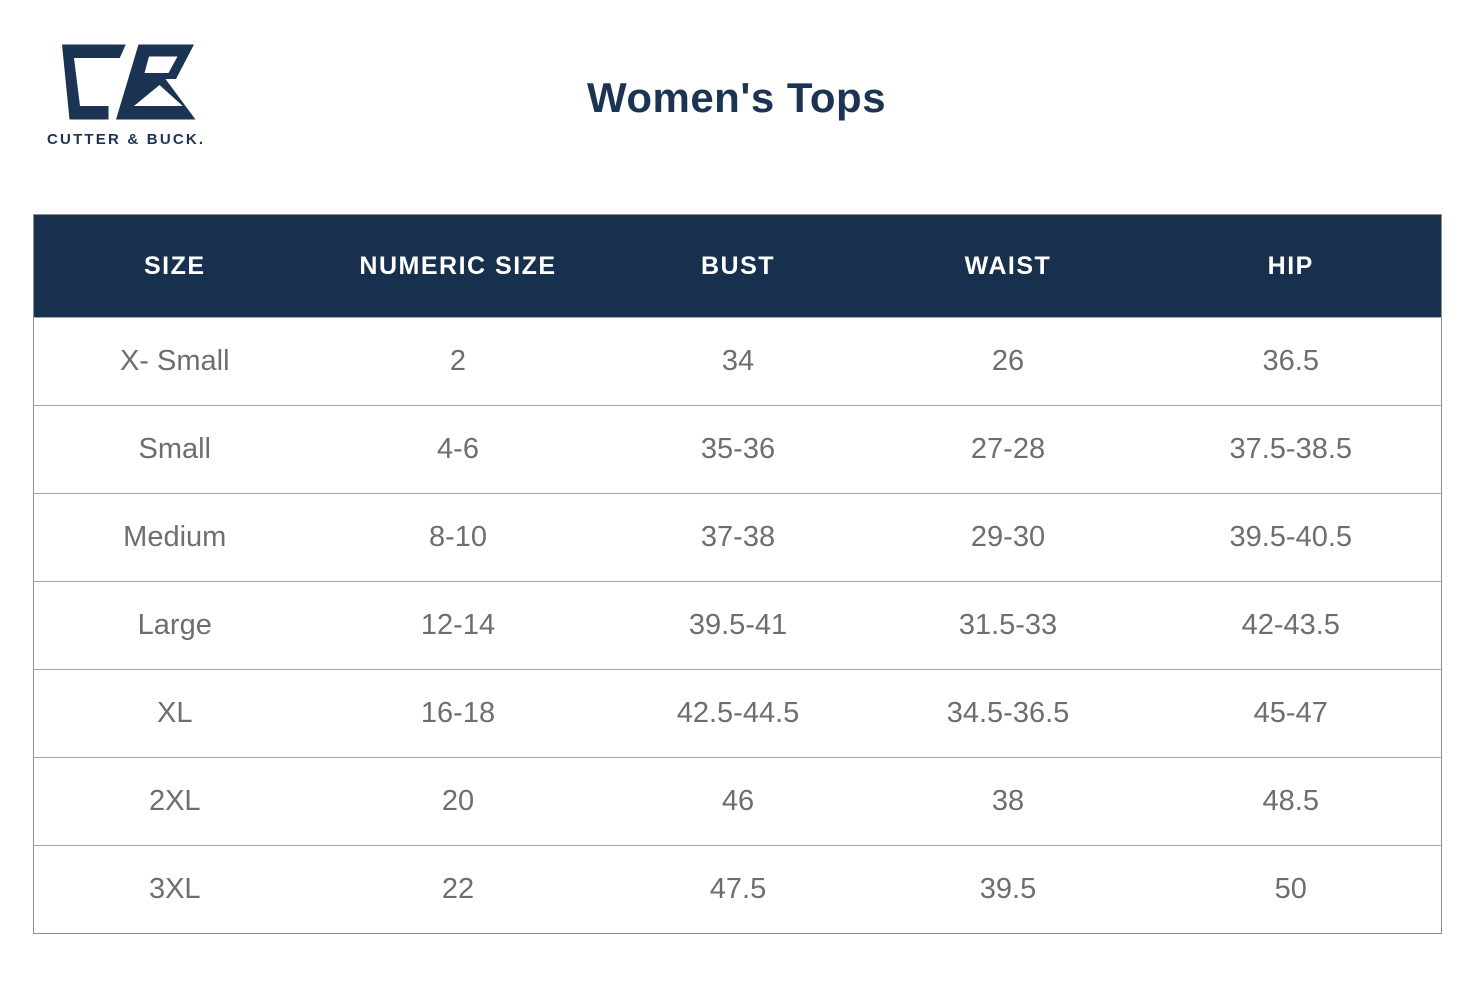 The height and width of the screenshot is (992, 1473). Describe the element at coordinates (174, 537) in the screenshot. I see `table-cell: Medium` at that location.